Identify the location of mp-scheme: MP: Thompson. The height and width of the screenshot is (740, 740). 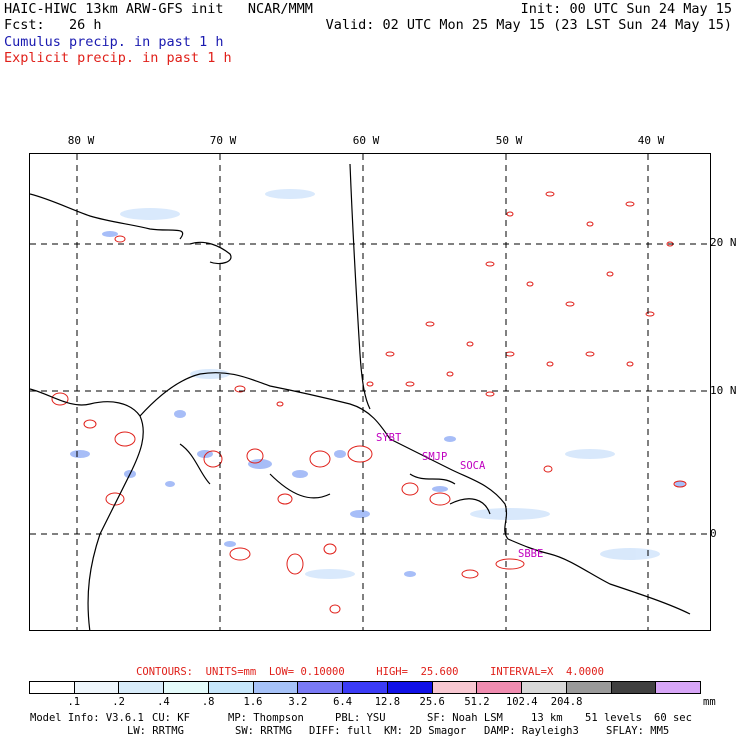
(266, 718).